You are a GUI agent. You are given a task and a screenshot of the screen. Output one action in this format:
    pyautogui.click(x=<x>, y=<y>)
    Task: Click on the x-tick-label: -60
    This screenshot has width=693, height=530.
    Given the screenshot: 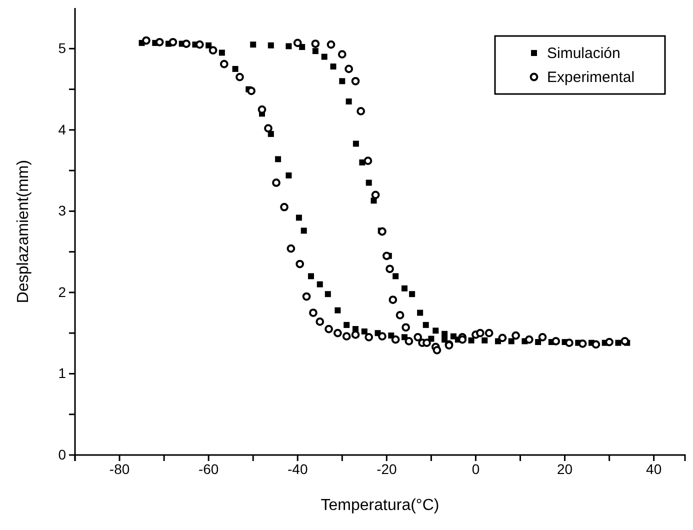 What is the action you would take?
    pyautogui.click(x=208, y=468)
    